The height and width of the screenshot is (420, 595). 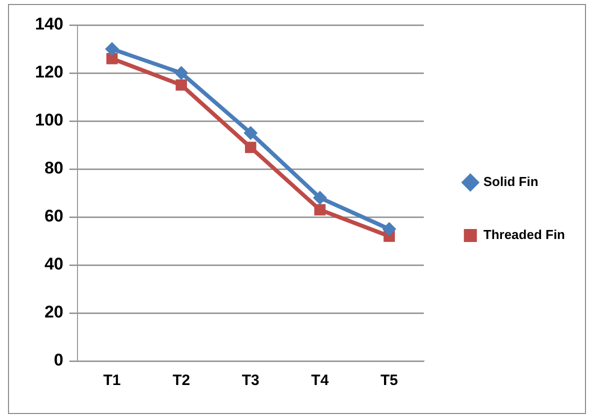 I want to click on x-tick-label: T3, so click(x=251, y=381).